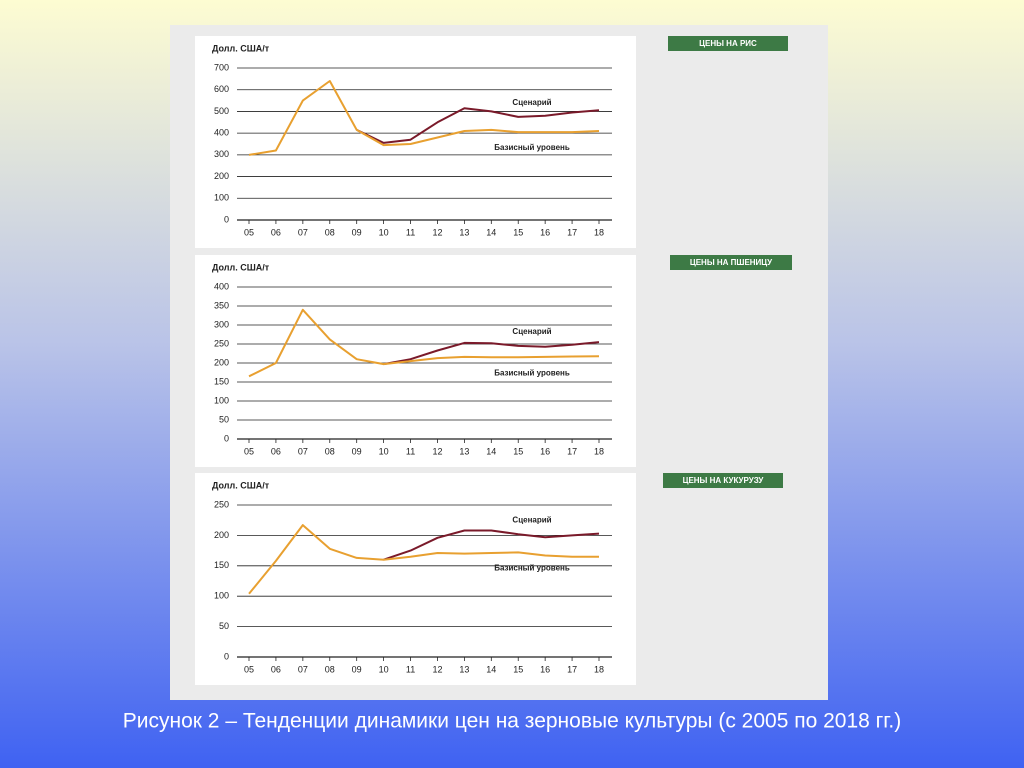 This screenshot has width=1024, height=768. I want to click on y-tick-label: 700, so click(221, 67).